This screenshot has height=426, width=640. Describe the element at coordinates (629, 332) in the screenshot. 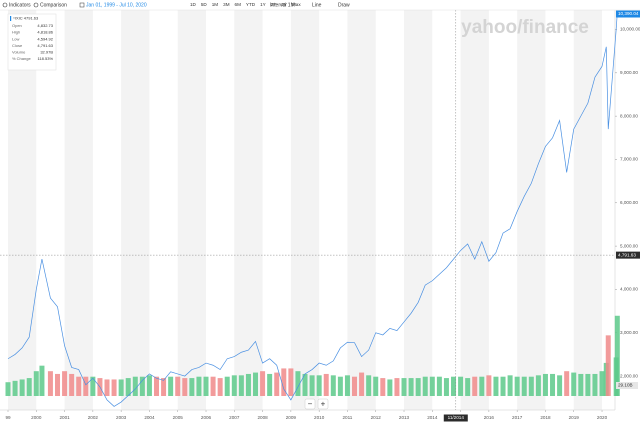

I see `y-tick-label: 3,000.00` at that location.